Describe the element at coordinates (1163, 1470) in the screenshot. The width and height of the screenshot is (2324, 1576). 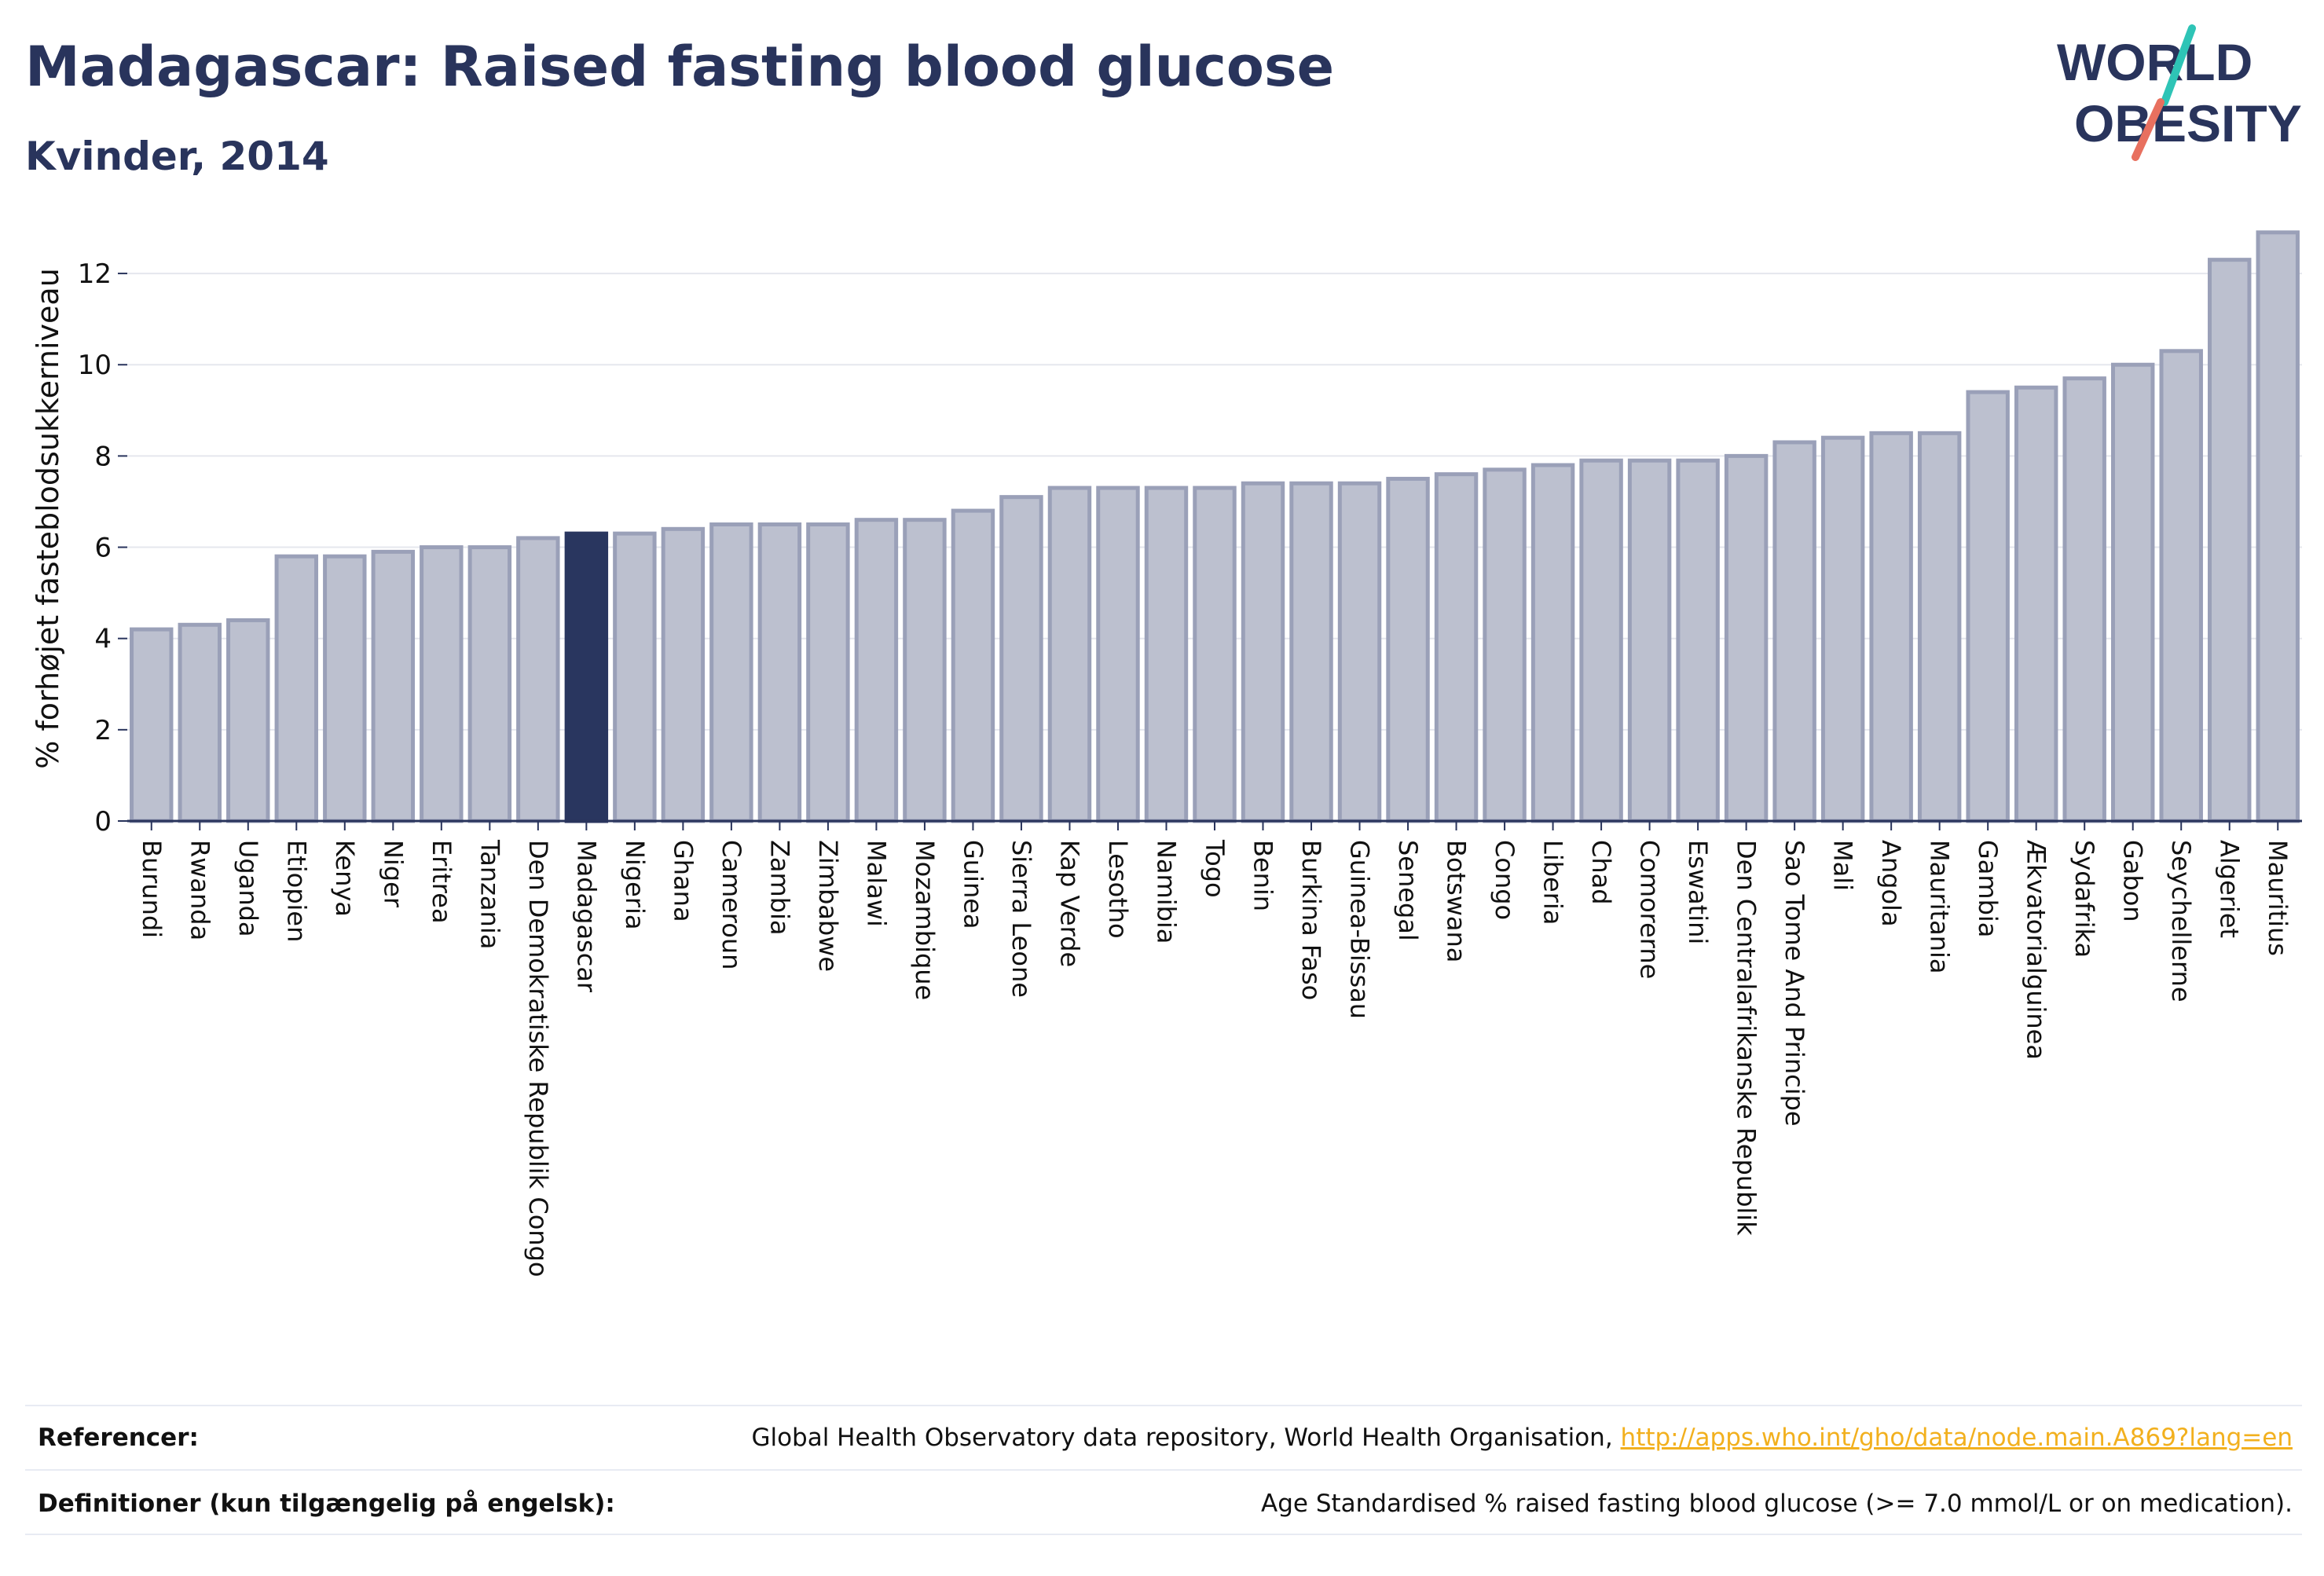
I see `footer-divider-middle` at that location.